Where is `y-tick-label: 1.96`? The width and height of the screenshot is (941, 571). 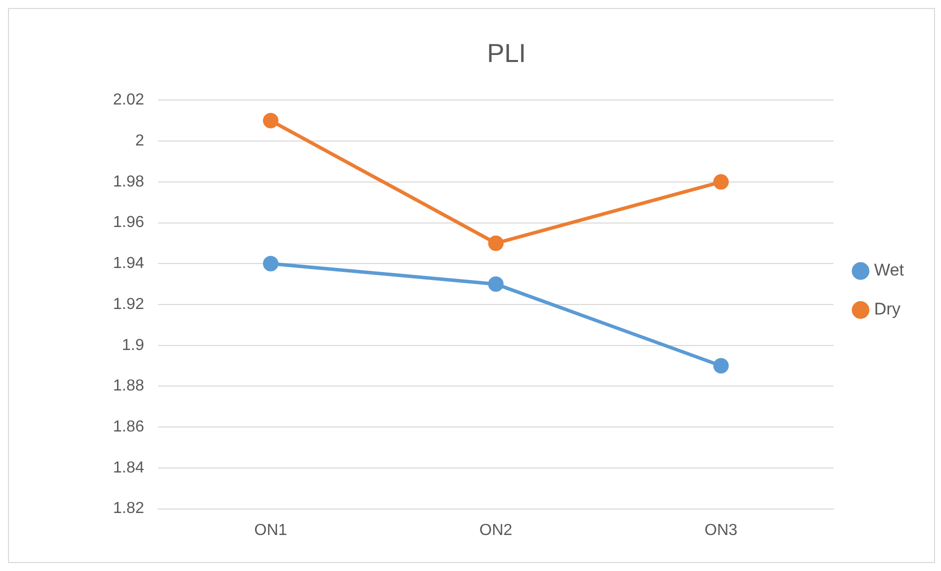
y-tick-label: 1.96 is located at coordinates (128, 223).